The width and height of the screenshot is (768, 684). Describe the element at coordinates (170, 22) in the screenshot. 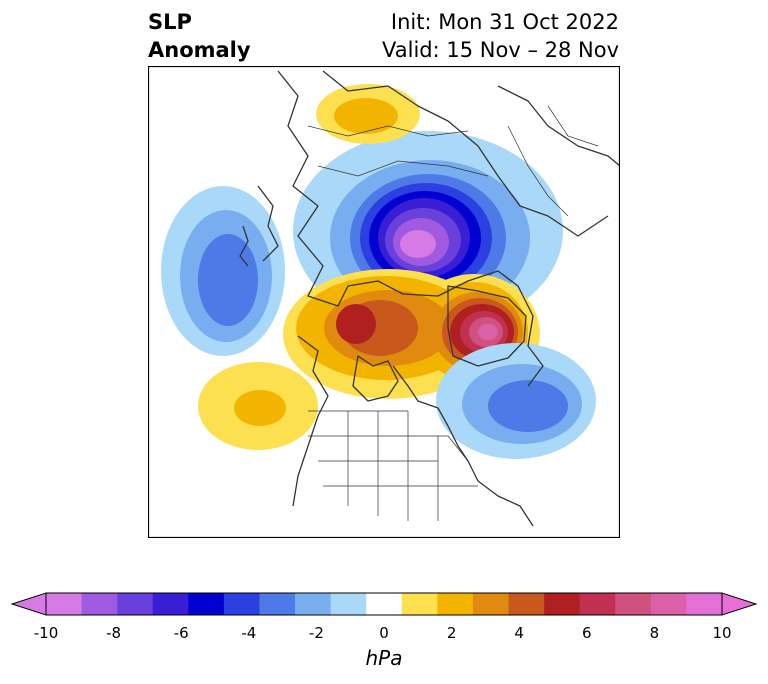

I see `title-variable: SLP` at that location.